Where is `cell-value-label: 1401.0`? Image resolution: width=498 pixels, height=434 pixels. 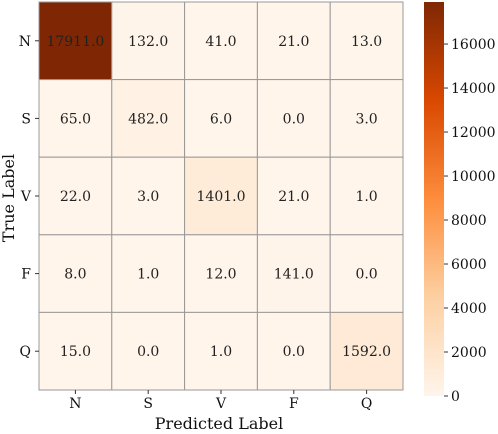 cell-value-label: 1401.0 is located at coordinates (221, 197).